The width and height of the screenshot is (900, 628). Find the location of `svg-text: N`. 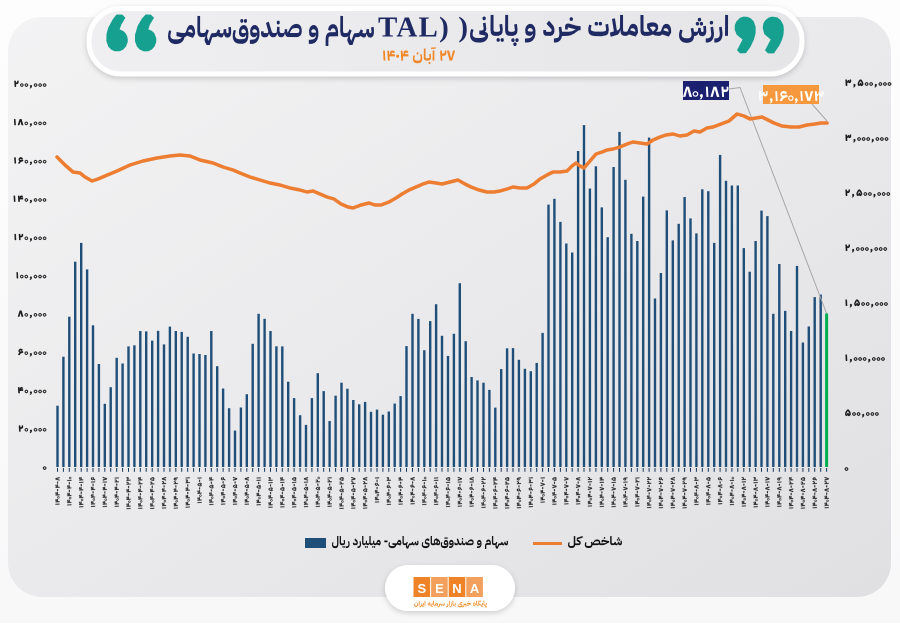

svg-text: N is located at coordinates (456, 588).